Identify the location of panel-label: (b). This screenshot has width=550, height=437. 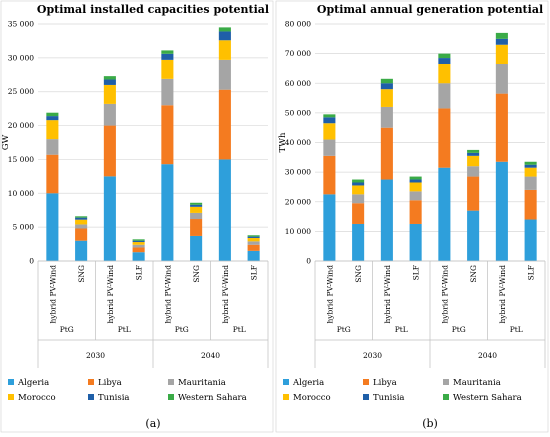
(430, 423).